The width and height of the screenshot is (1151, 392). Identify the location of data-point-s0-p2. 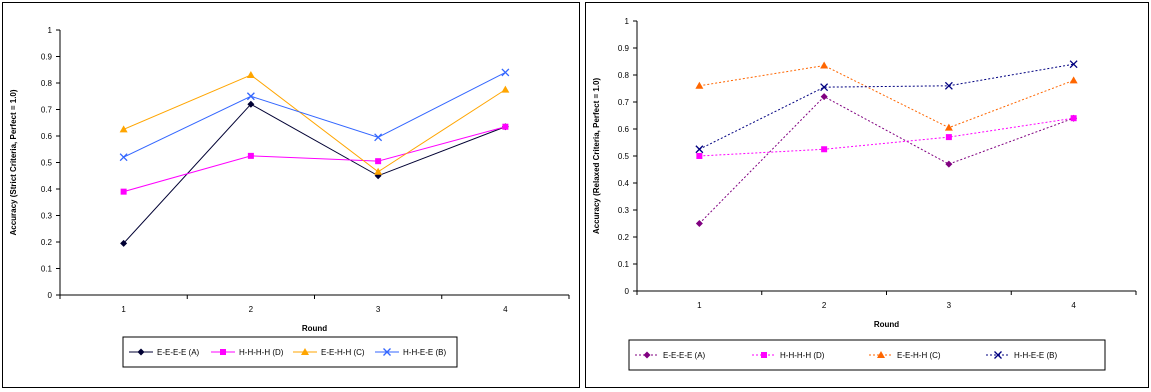
(949, 164).